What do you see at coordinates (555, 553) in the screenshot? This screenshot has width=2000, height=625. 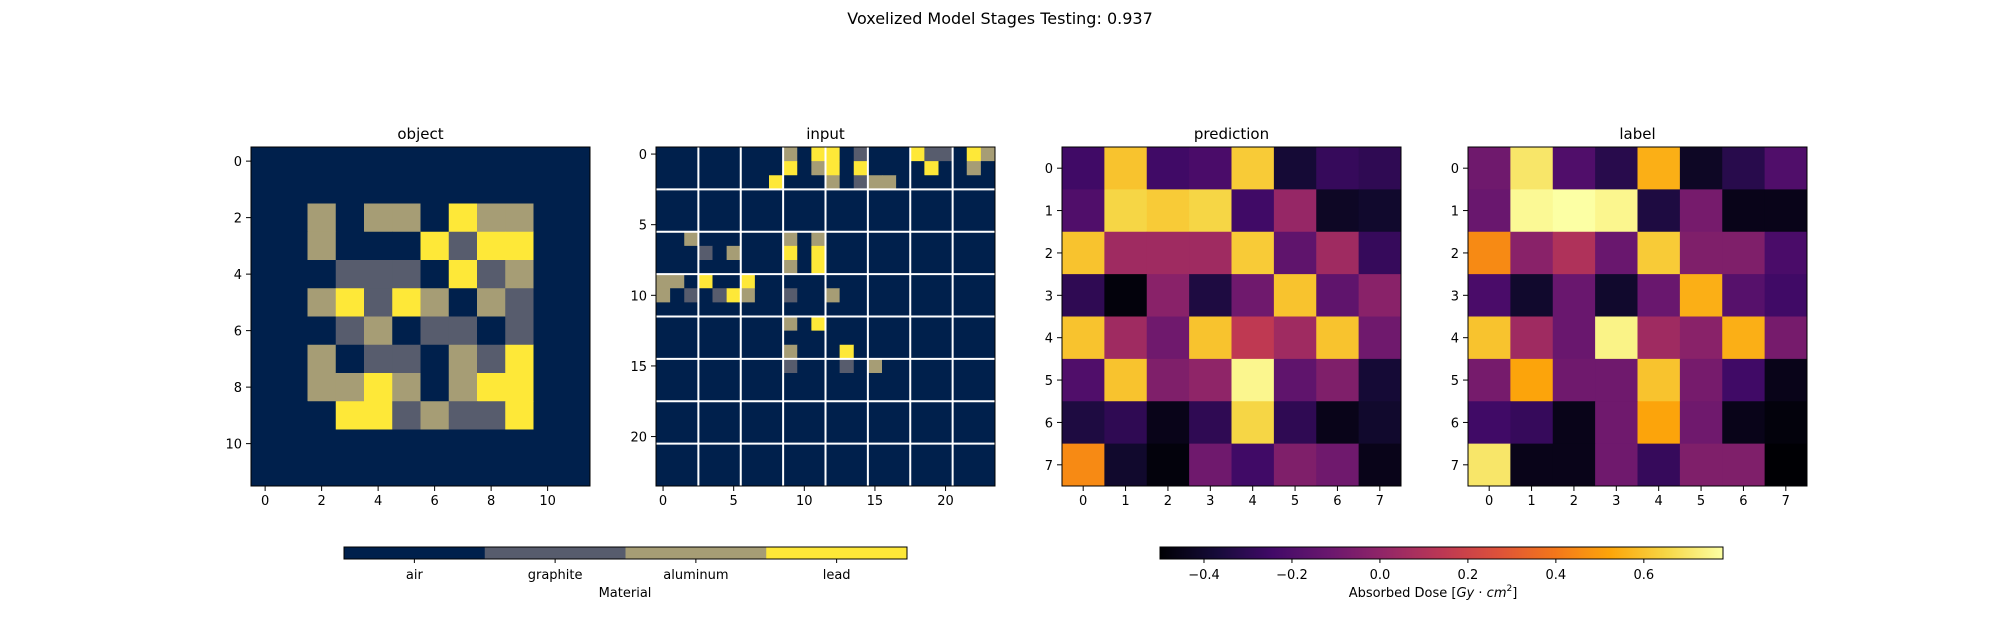 I see `colorbar-segment-graphite` at bounding box center [555, 553].